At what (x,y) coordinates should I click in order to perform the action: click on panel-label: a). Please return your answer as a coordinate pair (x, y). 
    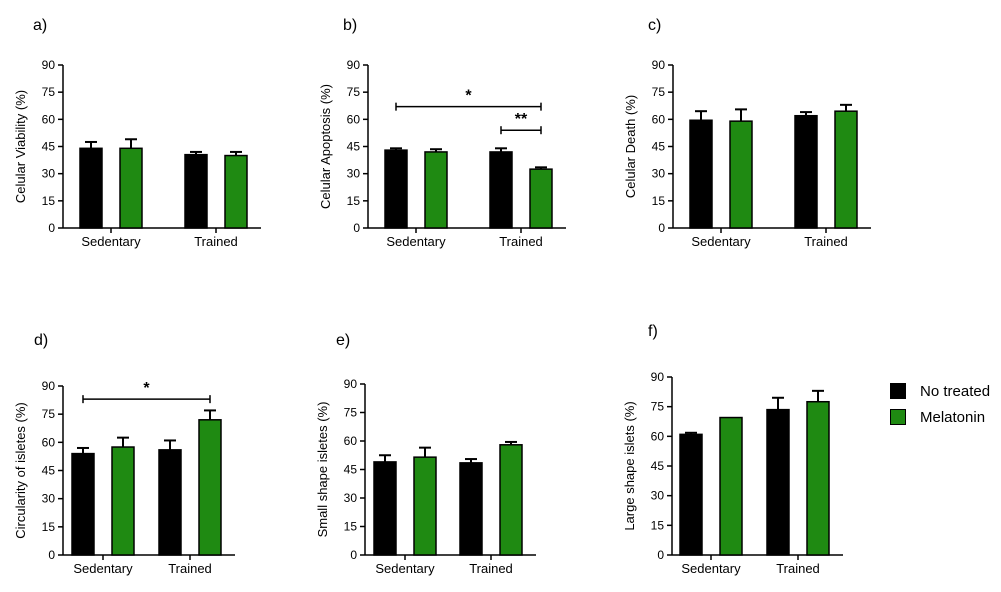
    Looking at the image, I should click on (40, 25).